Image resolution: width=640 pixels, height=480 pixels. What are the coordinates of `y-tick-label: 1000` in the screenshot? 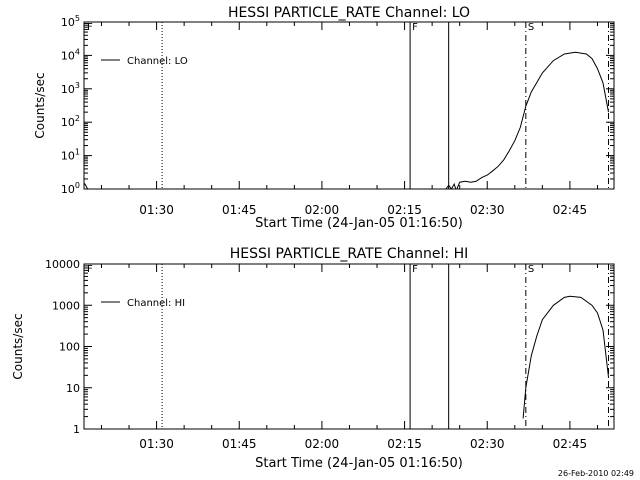 It's located at (66, 305).